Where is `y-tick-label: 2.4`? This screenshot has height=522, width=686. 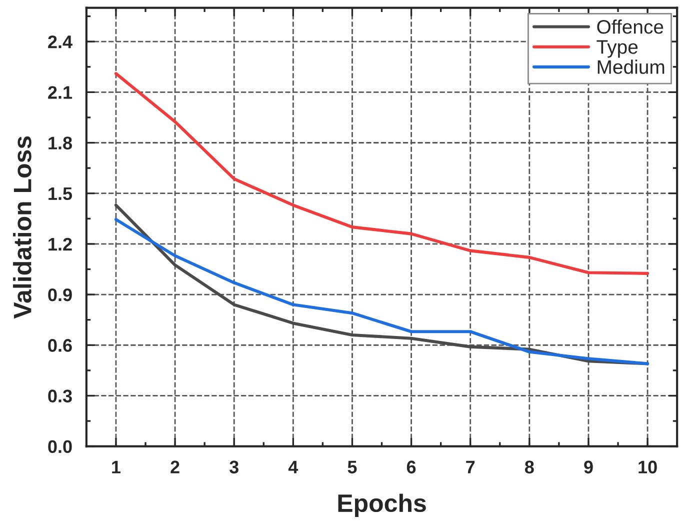 y-tick-label: 2.4 is located at coordinates (60, 41).